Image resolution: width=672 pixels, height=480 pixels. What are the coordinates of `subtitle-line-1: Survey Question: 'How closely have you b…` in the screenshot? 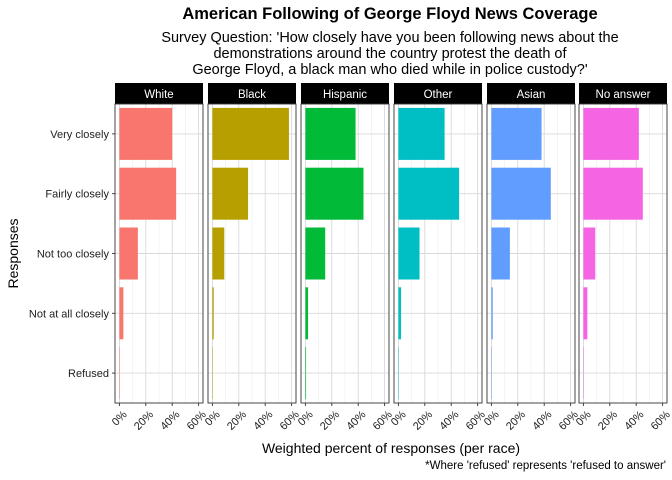 It's located at (390, 38).